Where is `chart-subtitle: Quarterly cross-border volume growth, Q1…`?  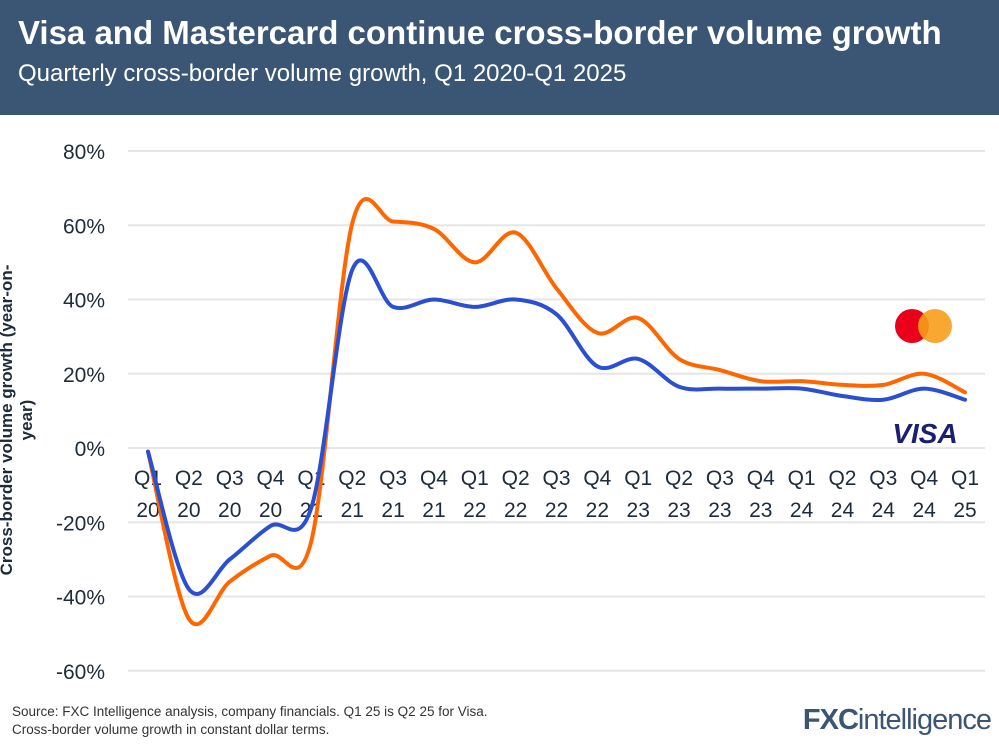 chart-subtitle: Quarterly cross-border volume growth, Q1… is located at coordinates (322, 73).